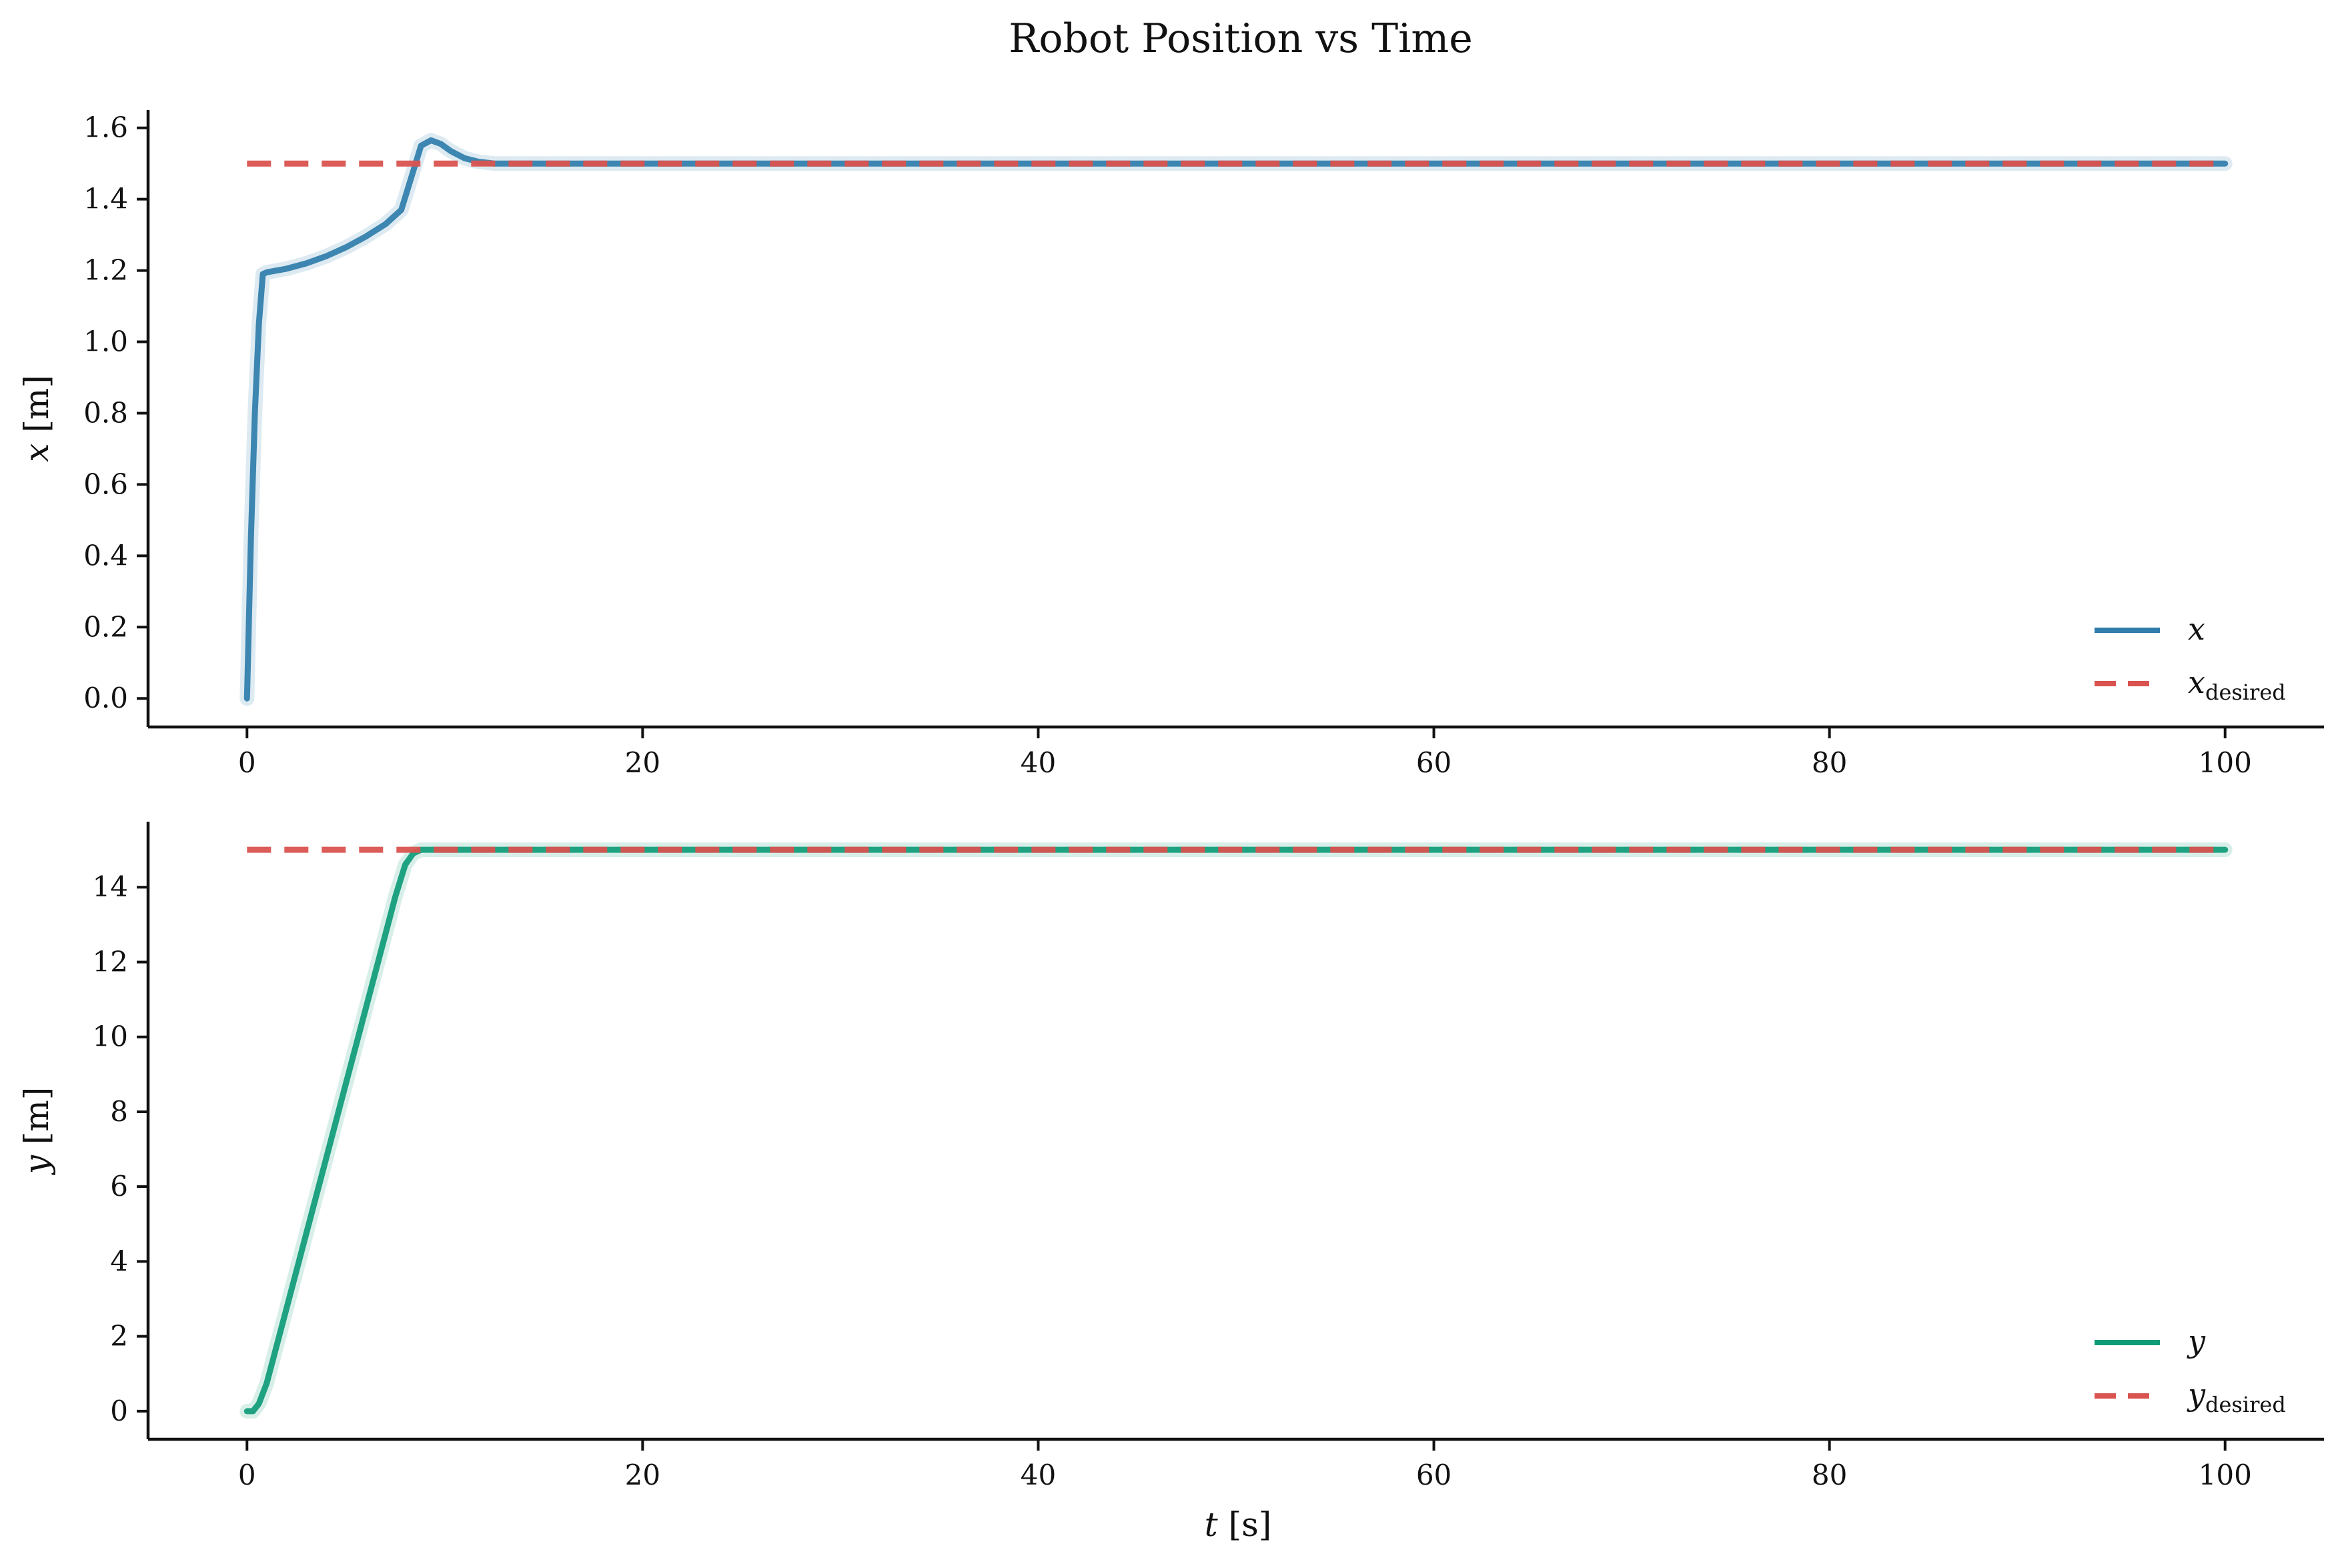 The image size is (2344, 1568). I want to click on y-panel-x-tick-label: 80, so click(1829, 1475).